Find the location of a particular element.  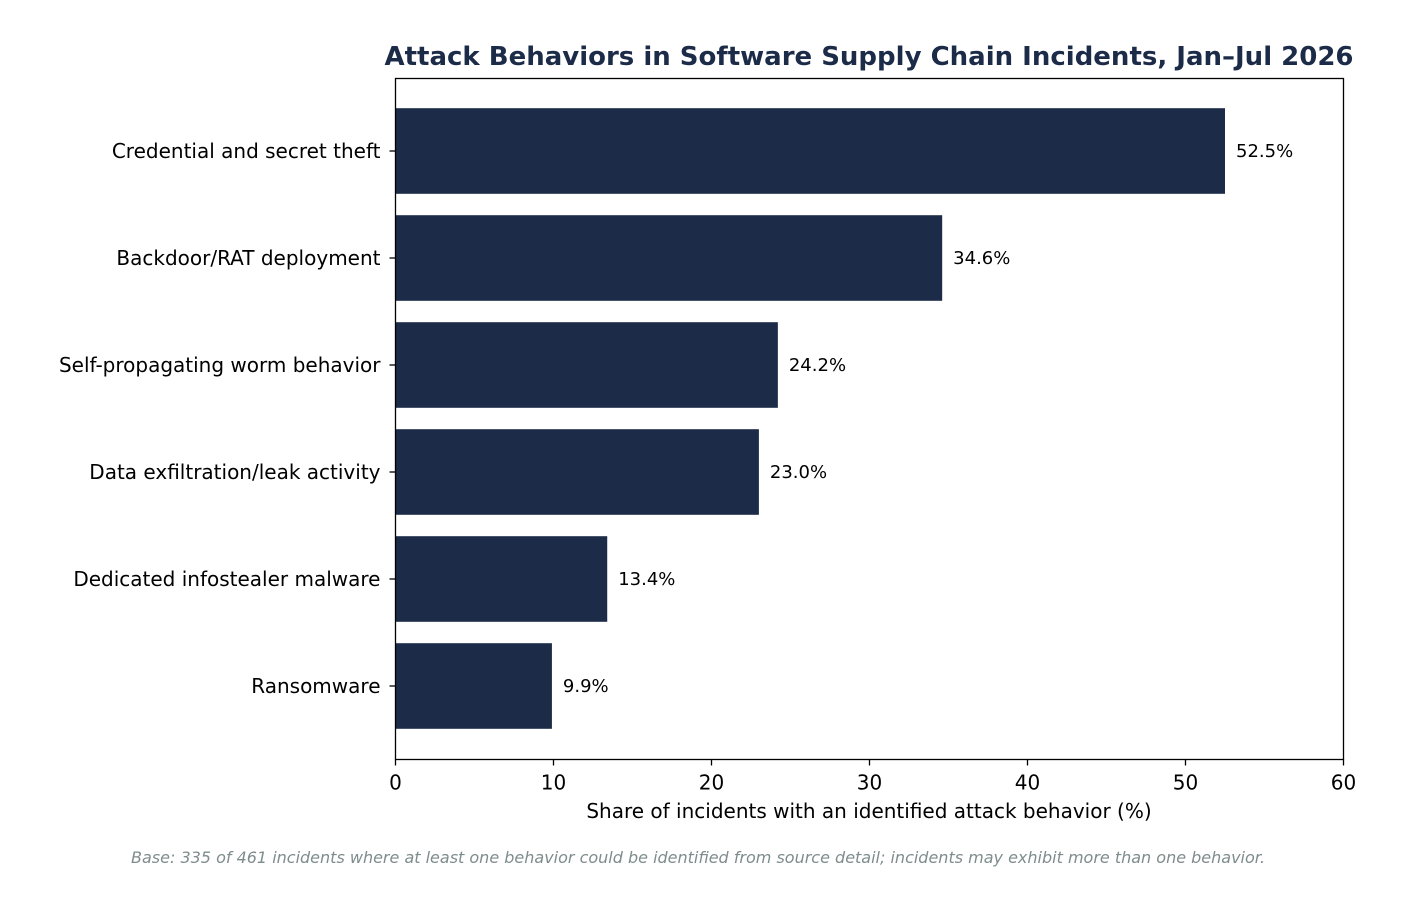

value-label: 24.2% is located at coordinates (817, 365).